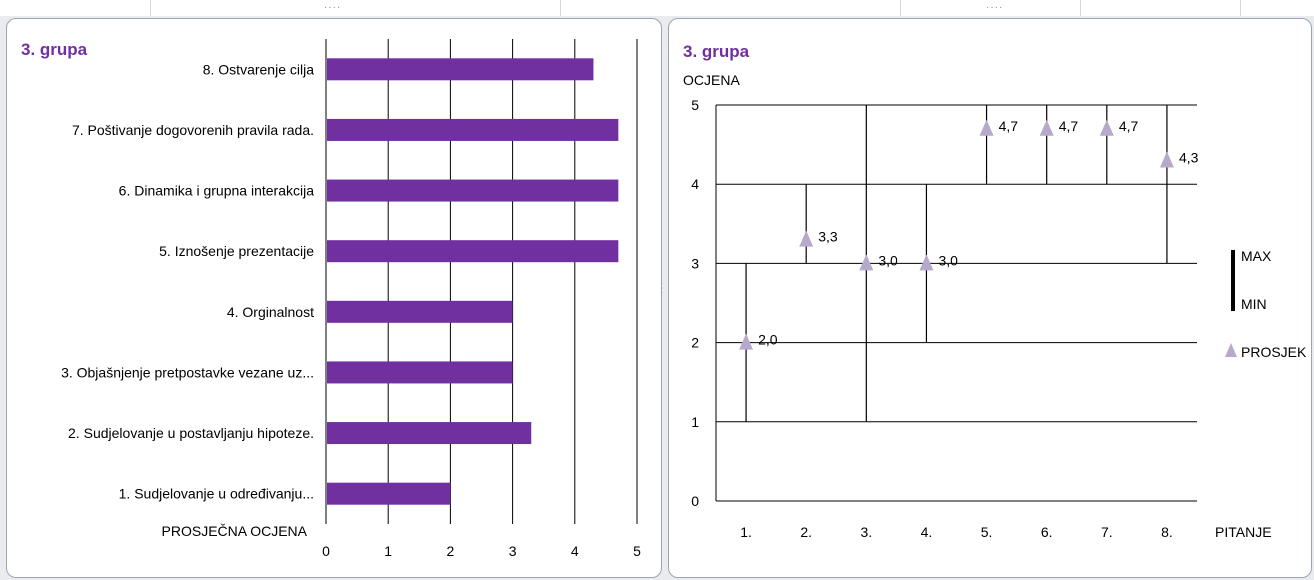 The height and width of the screenshot is (580, 1314). I want to click on category-label: 6. Dinamika i grupna interakcija, so click(217, 191).